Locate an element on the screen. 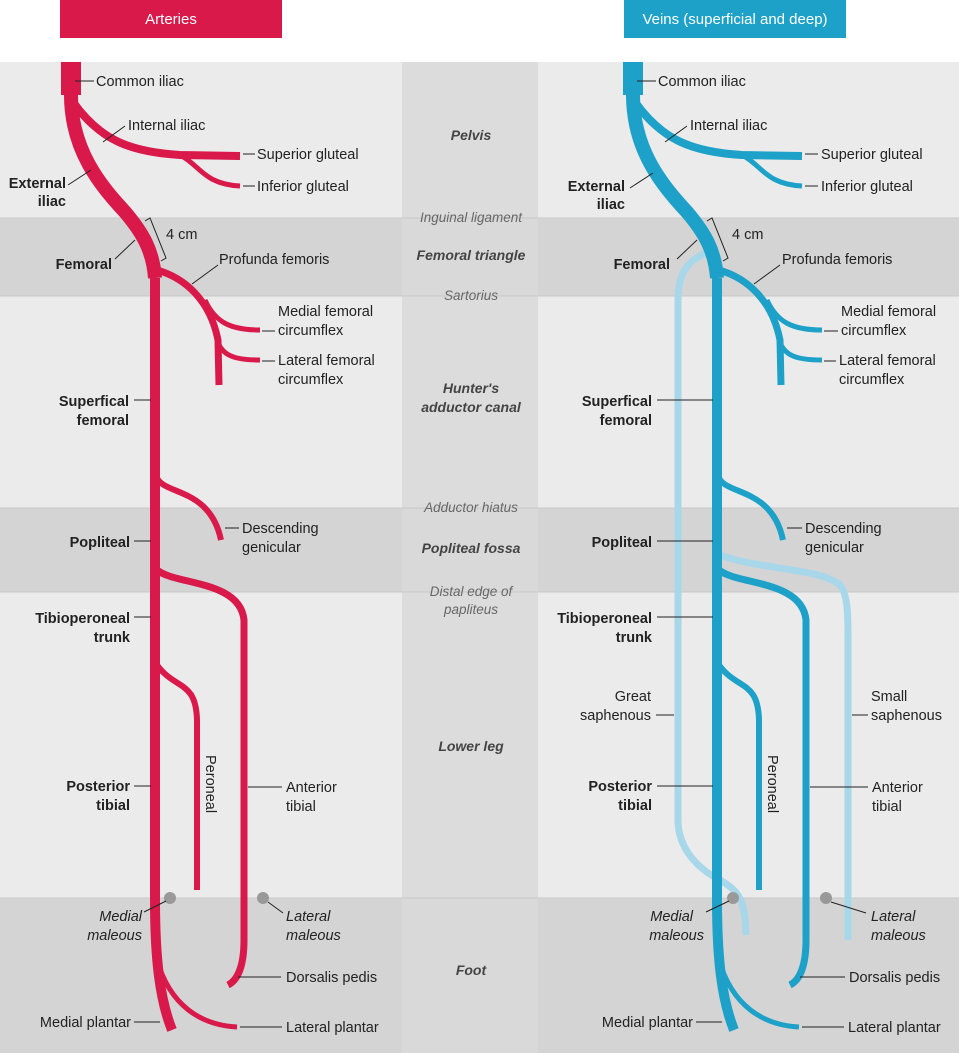  label-superior-gluteal-vein: Superior gluteal is located at coordinates (872, 155).